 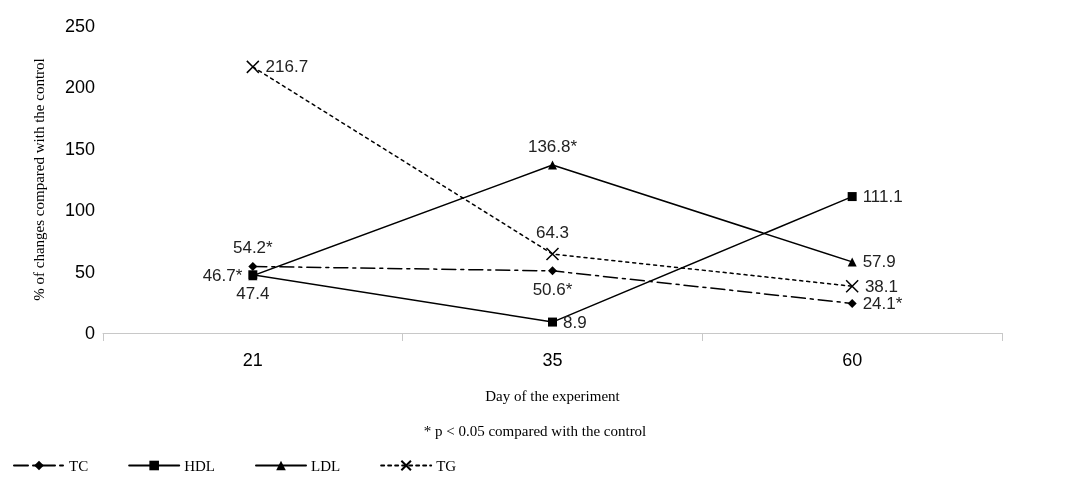 I want to click on x-tick-label: 60, so click(x=852, y=360).